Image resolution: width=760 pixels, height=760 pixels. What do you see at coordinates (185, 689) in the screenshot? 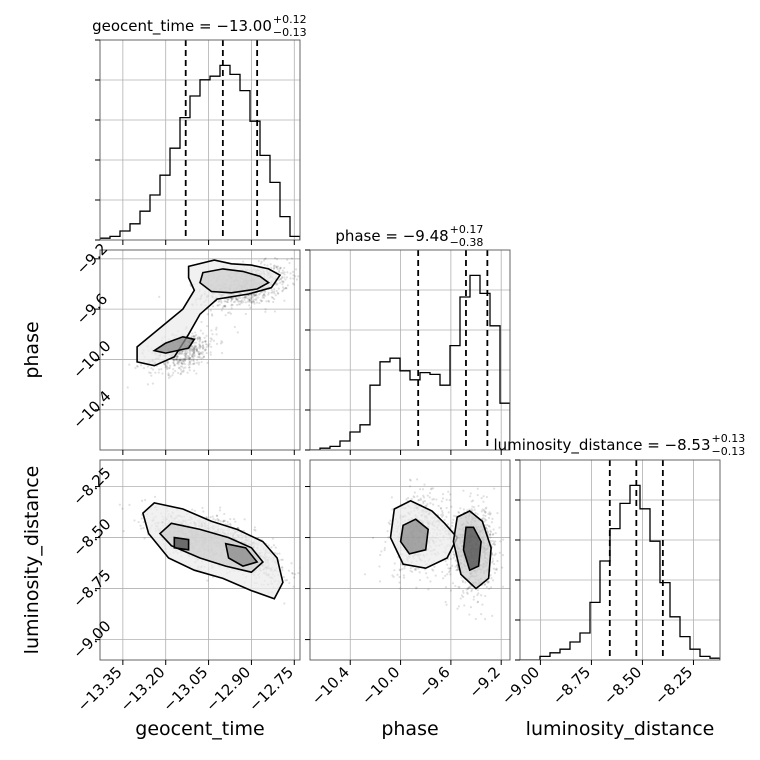
I see `x-tick-label: −13.05` at bounding box center [185, 689].